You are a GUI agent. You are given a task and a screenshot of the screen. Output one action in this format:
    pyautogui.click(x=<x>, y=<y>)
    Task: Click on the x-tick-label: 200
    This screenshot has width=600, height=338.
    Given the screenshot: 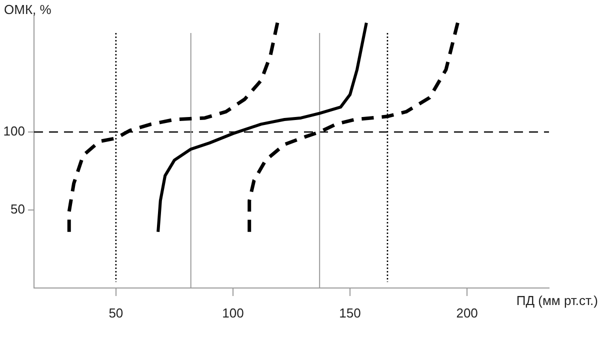 What is the action you would take?
    pyautogui.click(x=467, y=312)
    